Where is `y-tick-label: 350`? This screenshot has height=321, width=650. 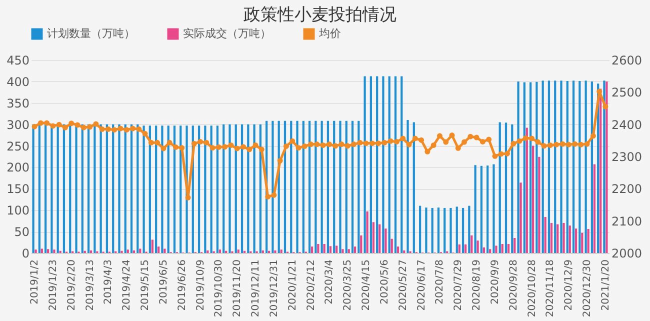 y-tick-label: 350 is located at coordinates (18, 103).